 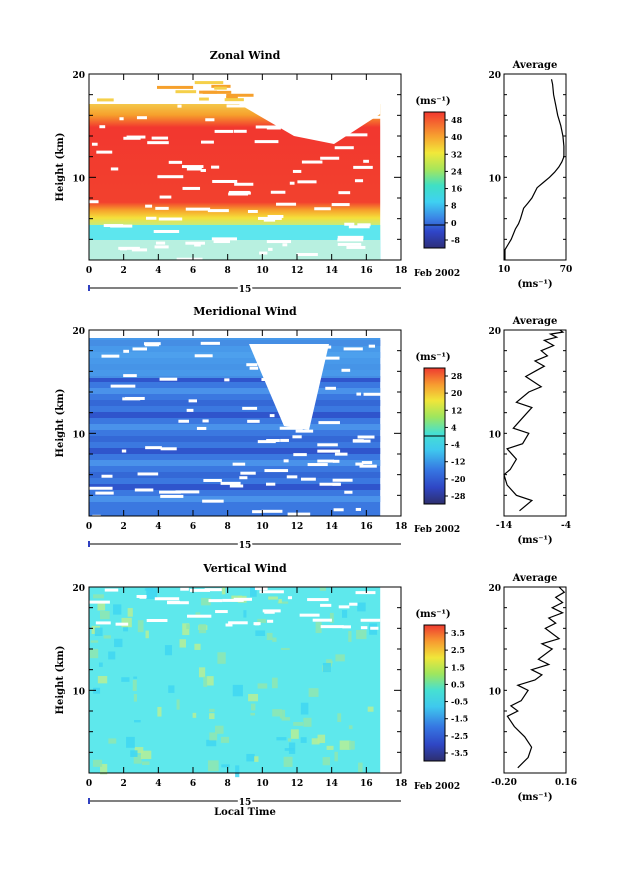 What do you see at coordinates (78, 692) in the screenshot?
I see `y-tick-label: 10` at bounding box center [78, 692].